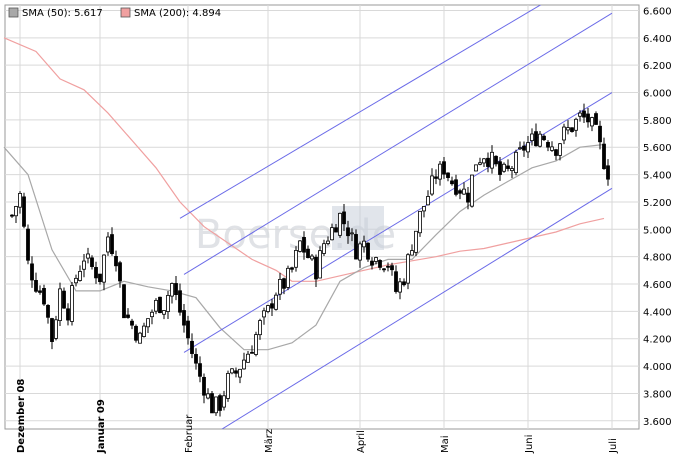 The height and width of the screenshot is (457, 681). Describe the element at coordinates (657, 94) in the screenshot. I see `y-tick-label: 6.000` at that location.